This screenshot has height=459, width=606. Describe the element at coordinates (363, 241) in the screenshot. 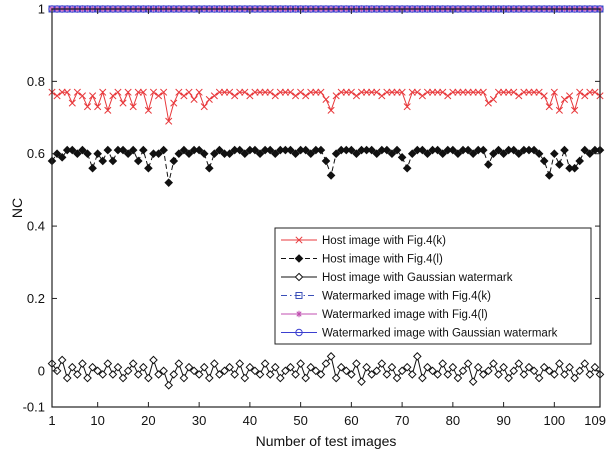

I see `legend-item-1: Host image with Fig.4(k)` at that location.